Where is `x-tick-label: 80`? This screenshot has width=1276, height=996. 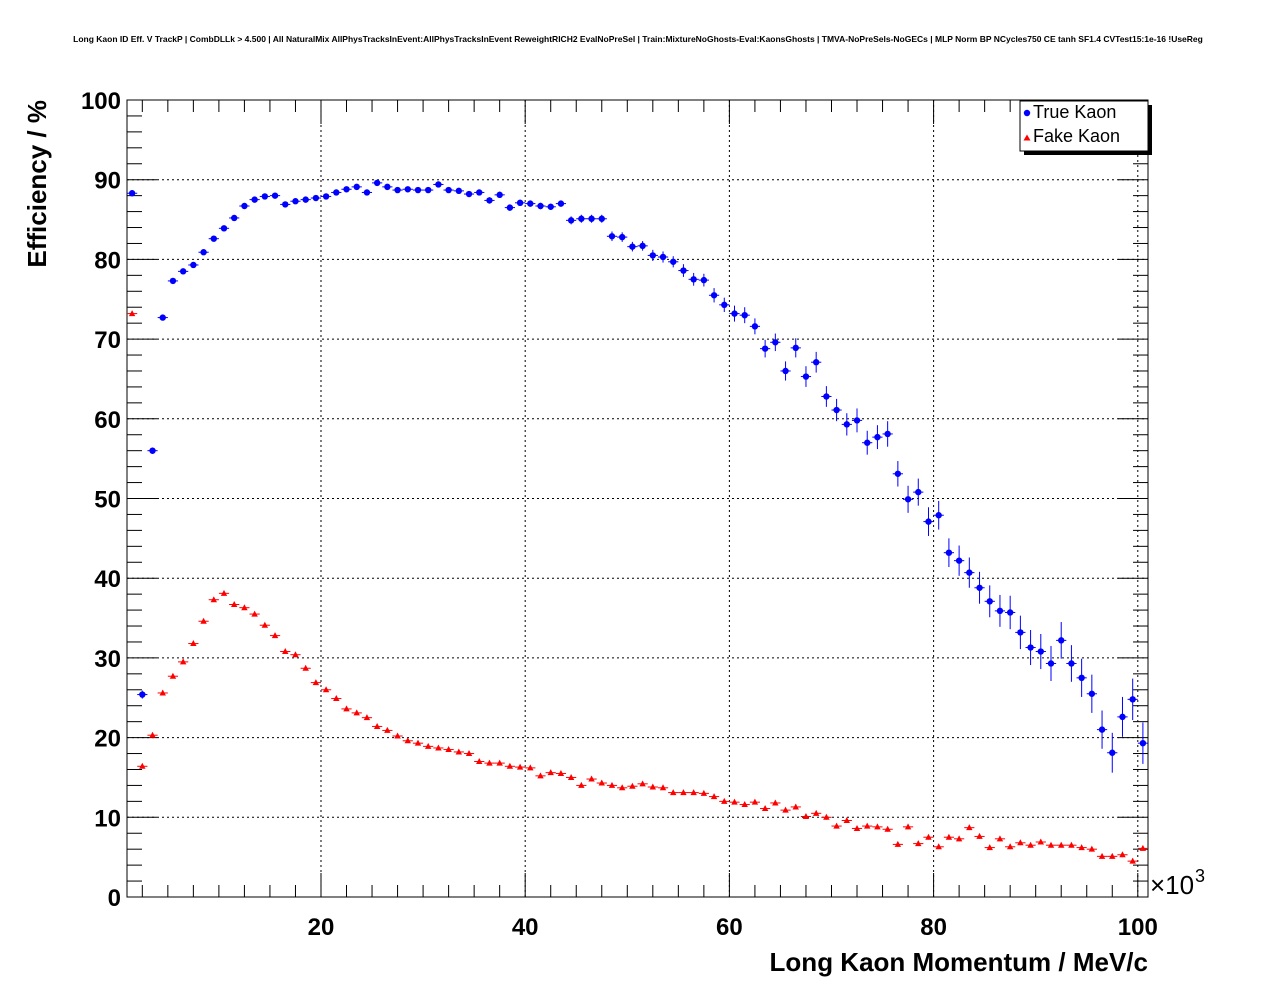 x-tick-label: 80 is located at coordinates (933, 927).